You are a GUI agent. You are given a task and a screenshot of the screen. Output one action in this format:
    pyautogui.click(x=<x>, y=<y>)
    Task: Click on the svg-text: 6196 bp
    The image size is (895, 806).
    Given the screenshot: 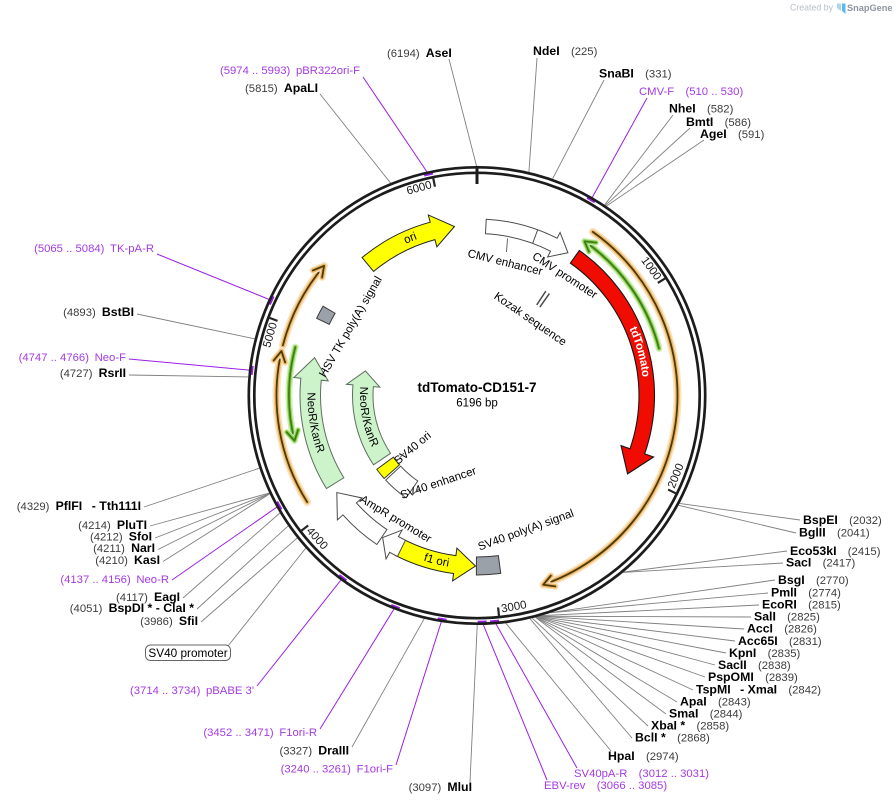 What is the action you would take?
    pyautogui.click(x=477, y=404)
    